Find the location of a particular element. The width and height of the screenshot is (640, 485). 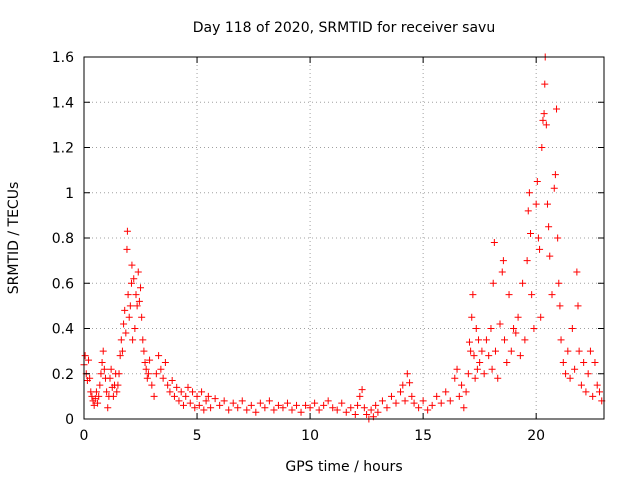

y-tick-label: 1 is located at coordinates (69, 194).